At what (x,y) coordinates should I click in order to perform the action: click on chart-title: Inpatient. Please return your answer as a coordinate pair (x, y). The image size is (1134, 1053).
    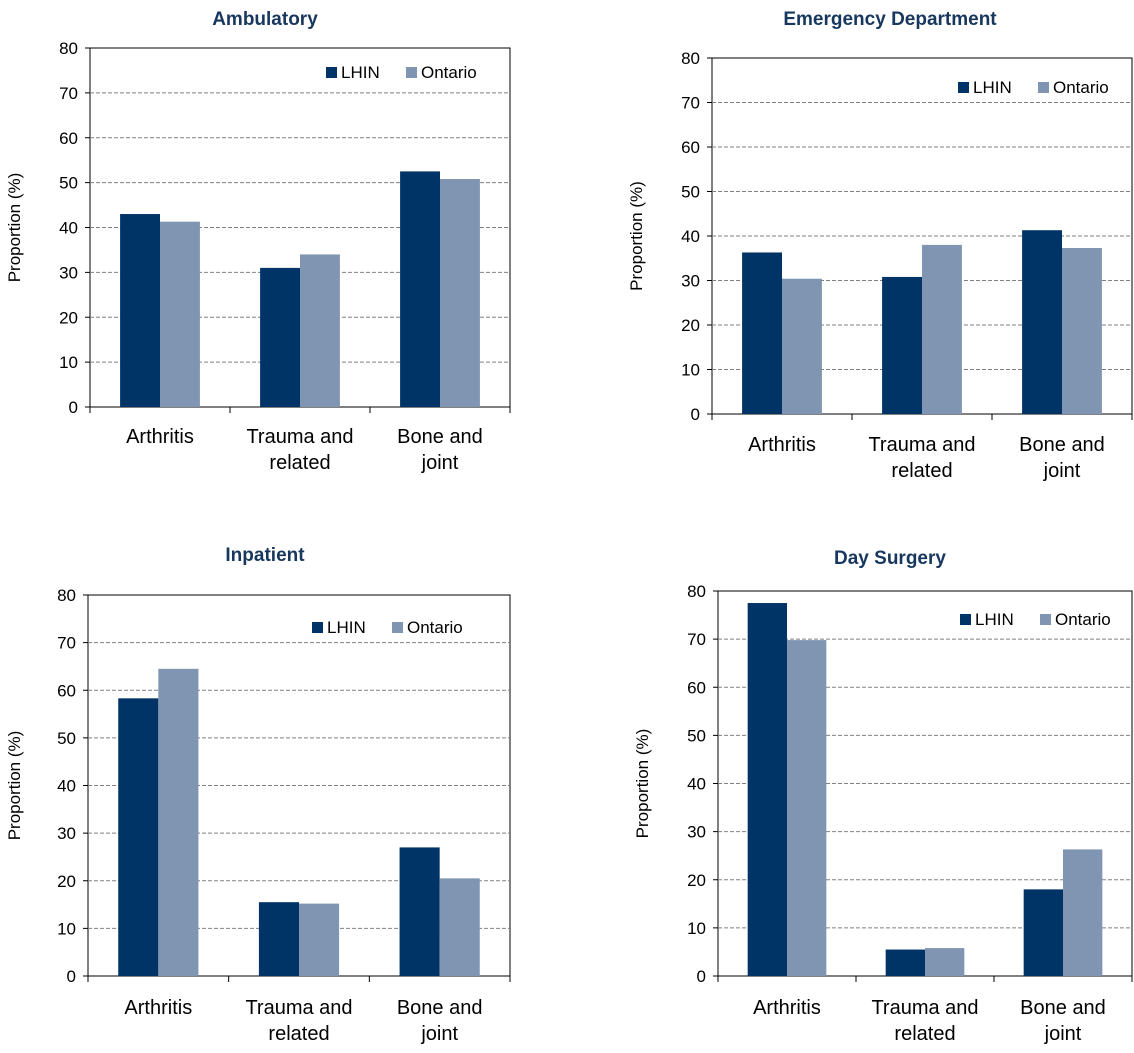
    Looking at the image, I should click on (265, 555).